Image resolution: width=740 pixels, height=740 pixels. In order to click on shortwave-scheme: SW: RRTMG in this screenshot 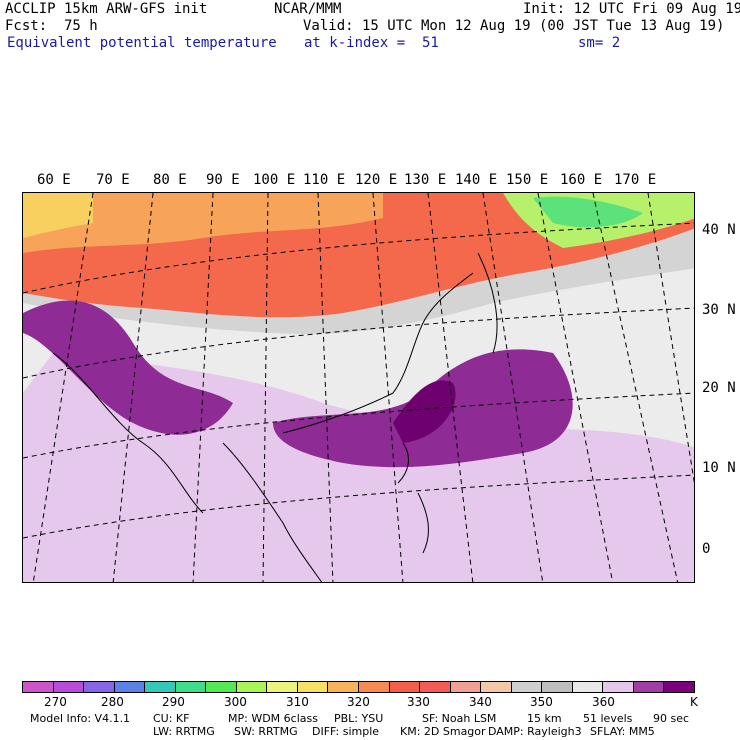, I will do `click(266, 731)`.